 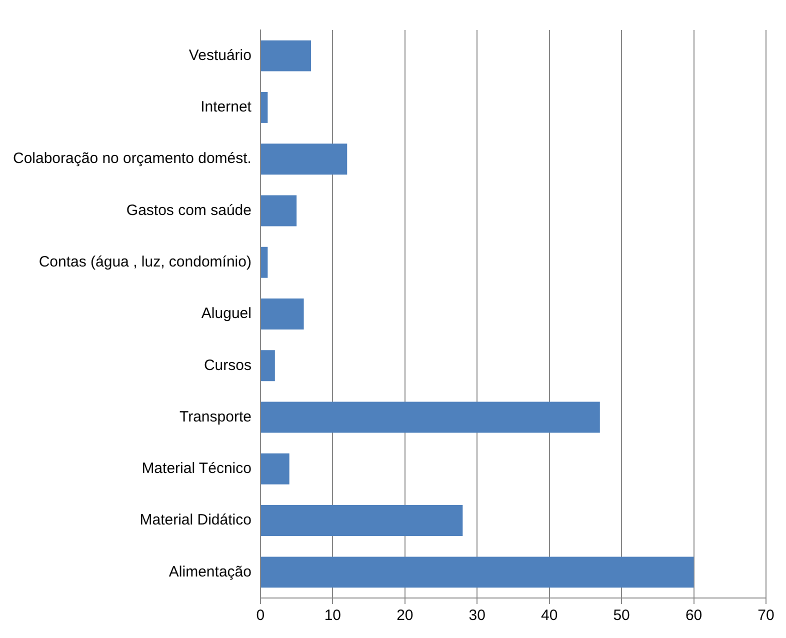 I want to click on y-tick-label: Material Didático, so click(x=196, y=520).